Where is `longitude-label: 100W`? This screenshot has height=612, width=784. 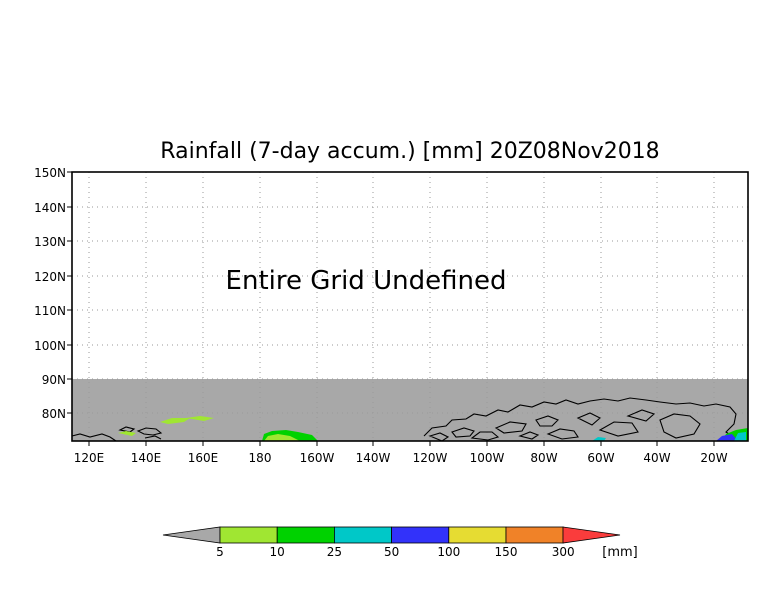
longitude-label: 100W is located at coordinates (487, 458).